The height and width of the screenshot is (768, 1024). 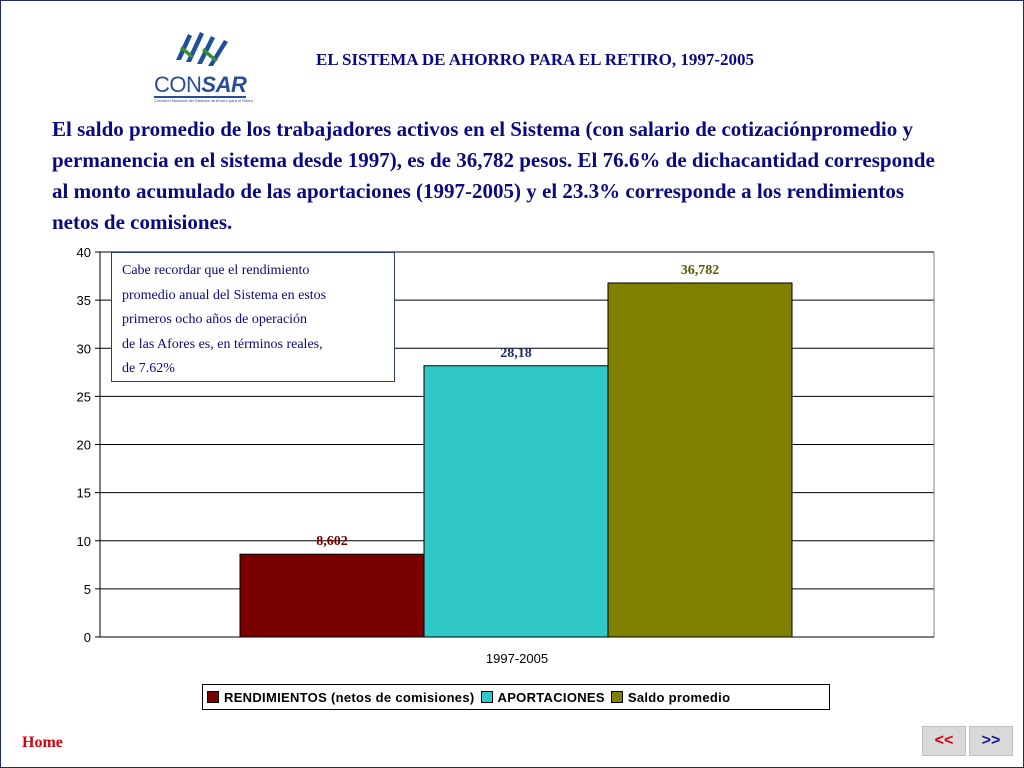 I want to click on y-tick-label: 35, so click(x=84, y=300).